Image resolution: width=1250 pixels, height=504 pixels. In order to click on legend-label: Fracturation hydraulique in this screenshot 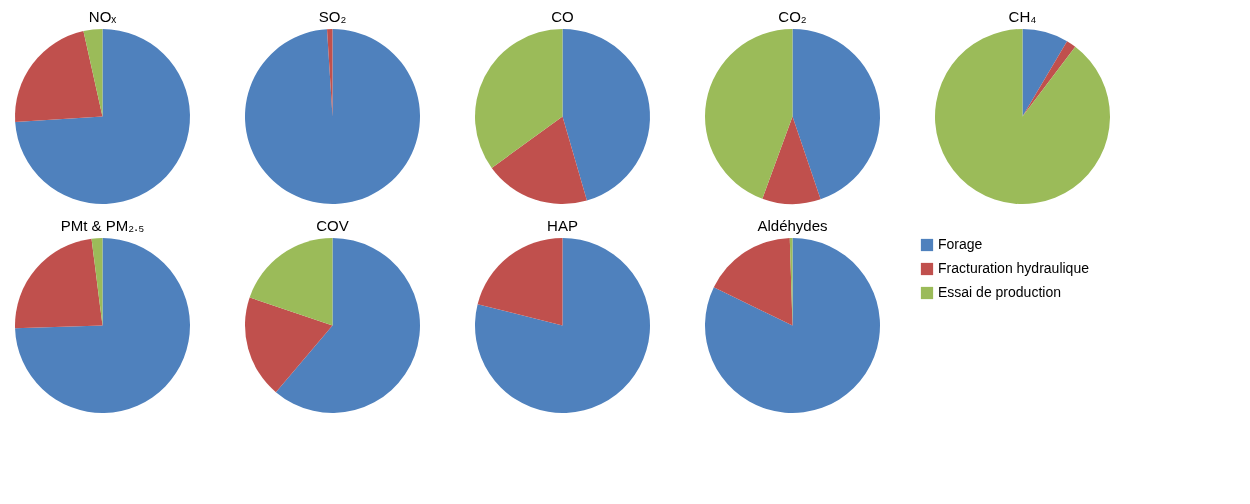, I will do `click(1014, 268)`.